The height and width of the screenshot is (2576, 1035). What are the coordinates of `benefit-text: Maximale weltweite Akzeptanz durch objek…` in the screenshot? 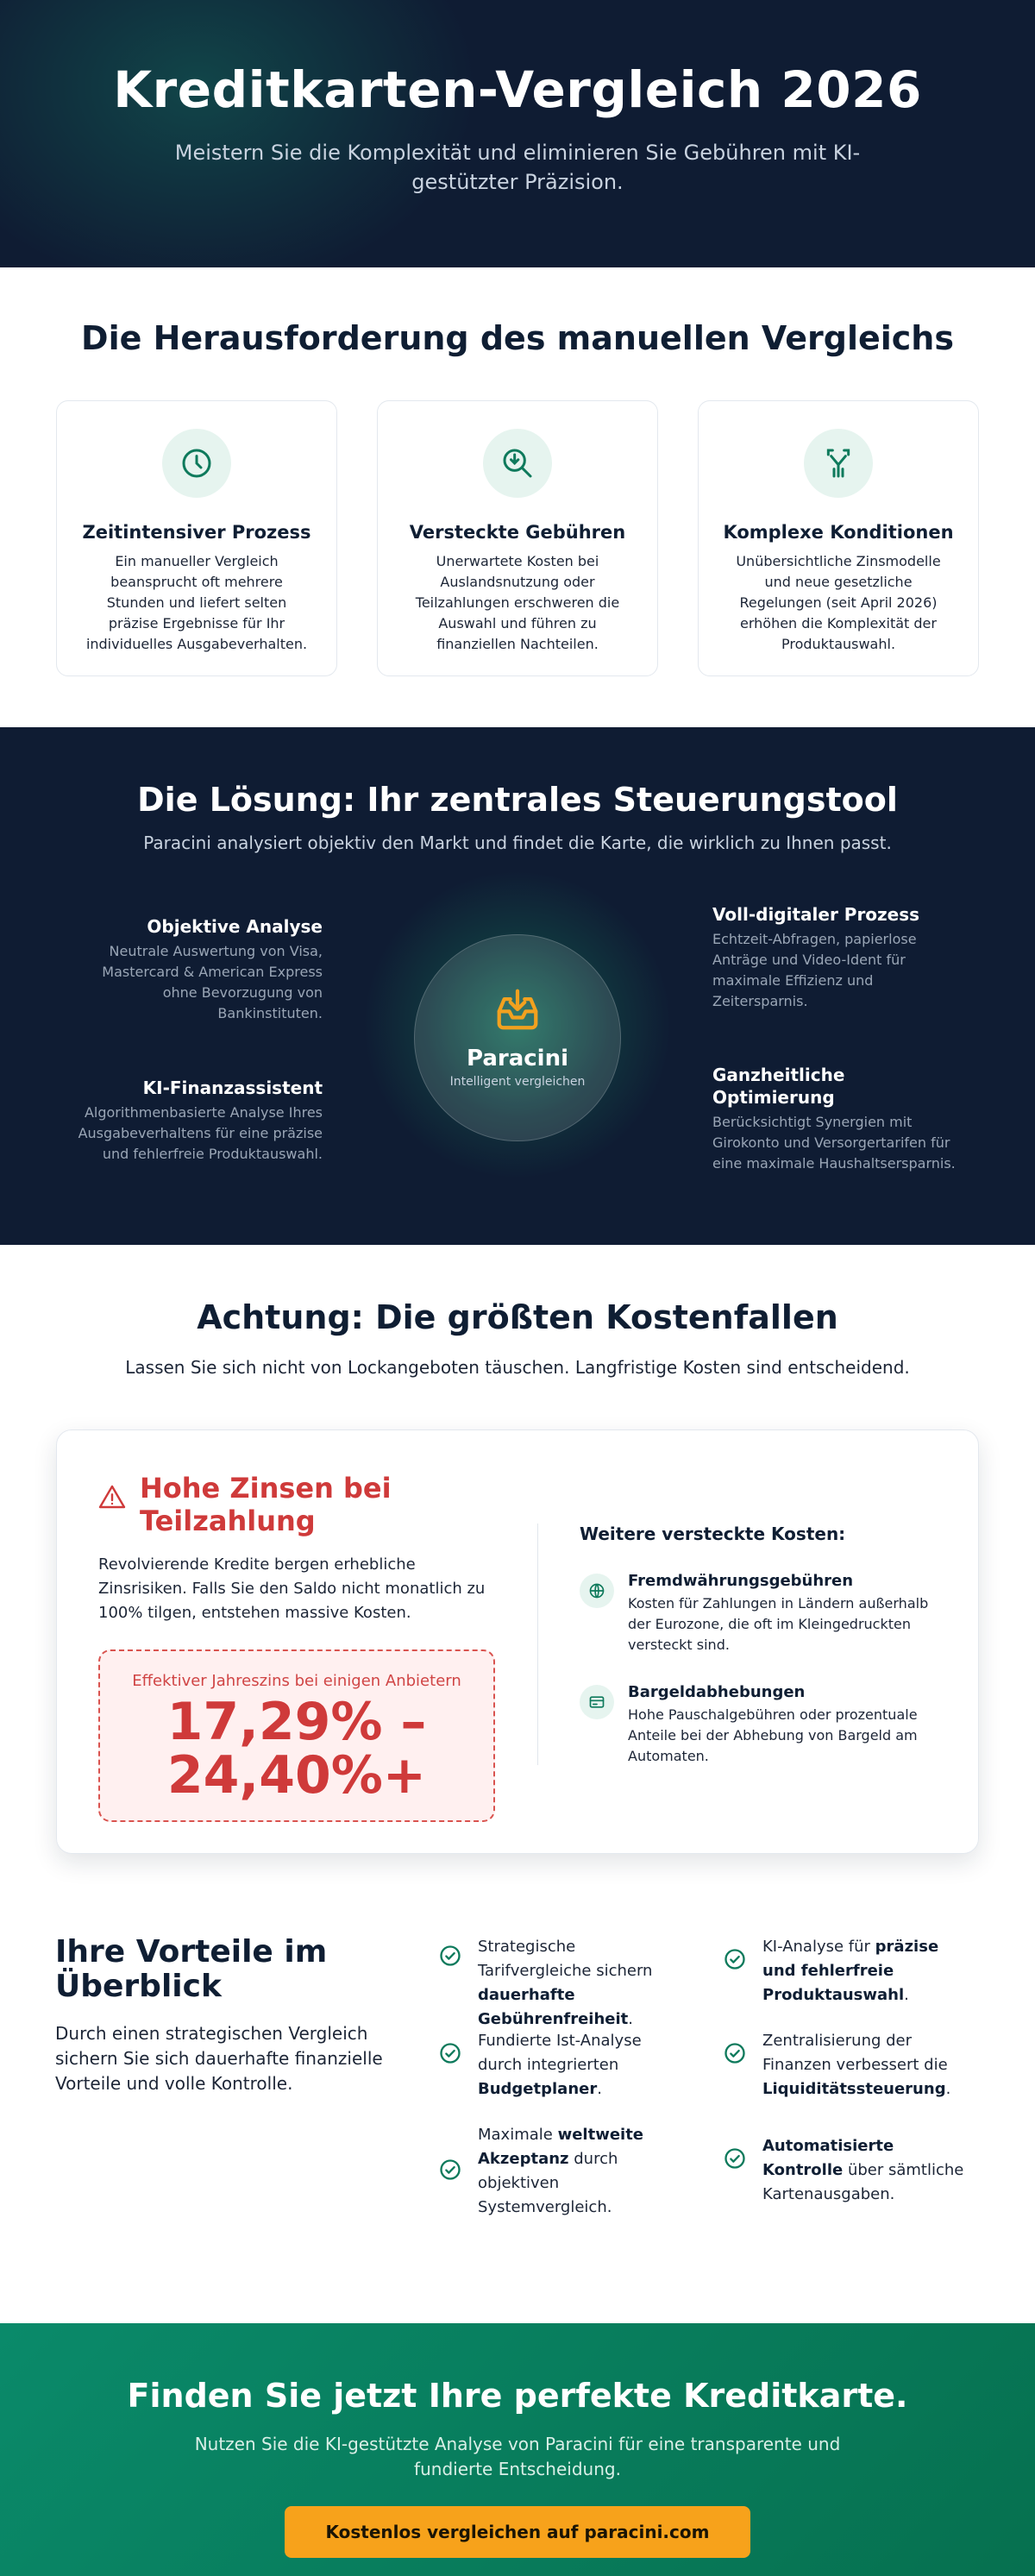 It's located at (561, 2171).